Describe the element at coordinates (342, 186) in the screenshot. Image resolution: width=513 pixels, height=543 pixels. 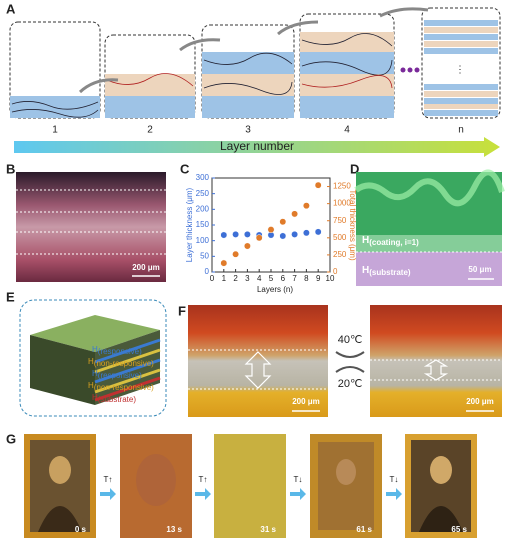
I see `y2-tick-label: 1250` at that location.